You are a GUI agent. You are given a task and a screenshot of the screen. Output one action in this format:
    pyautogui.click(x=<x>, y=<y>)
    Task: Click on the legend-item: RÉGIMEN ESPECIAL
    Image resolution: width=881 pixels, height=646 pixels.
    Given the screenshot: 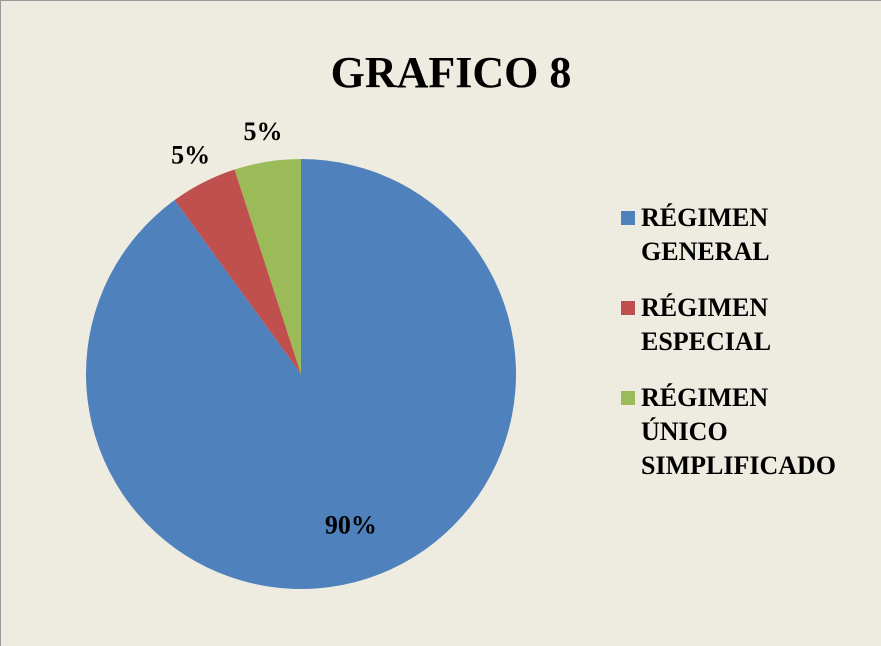 What is the action you would take?
    pyautogui.click(x=689, y=325)
    